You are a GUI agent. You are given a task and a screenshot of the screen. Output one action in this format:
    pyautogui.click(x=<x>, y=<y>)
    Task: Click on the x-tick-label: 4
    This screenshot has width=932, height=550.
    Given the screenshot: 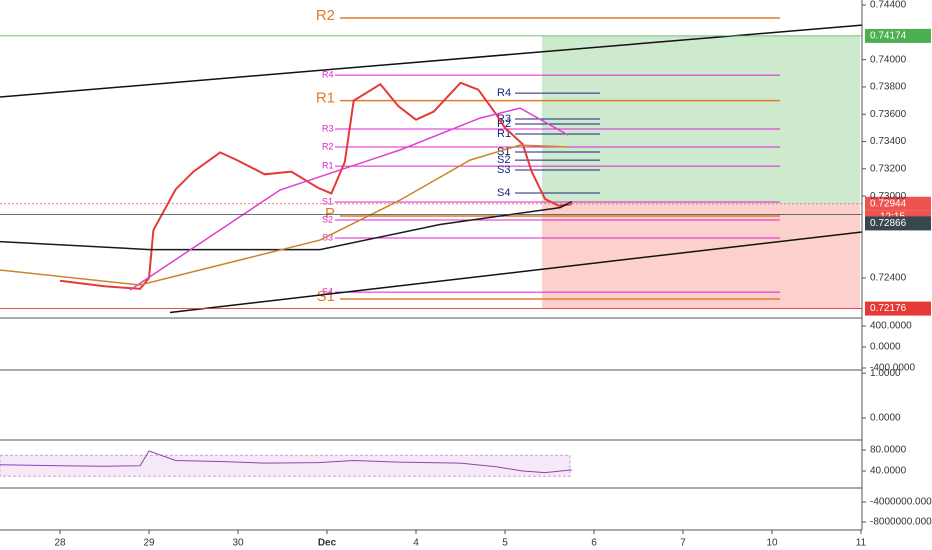 What is the action you would take?
    pyautogui.click(x=416, y=543)
    